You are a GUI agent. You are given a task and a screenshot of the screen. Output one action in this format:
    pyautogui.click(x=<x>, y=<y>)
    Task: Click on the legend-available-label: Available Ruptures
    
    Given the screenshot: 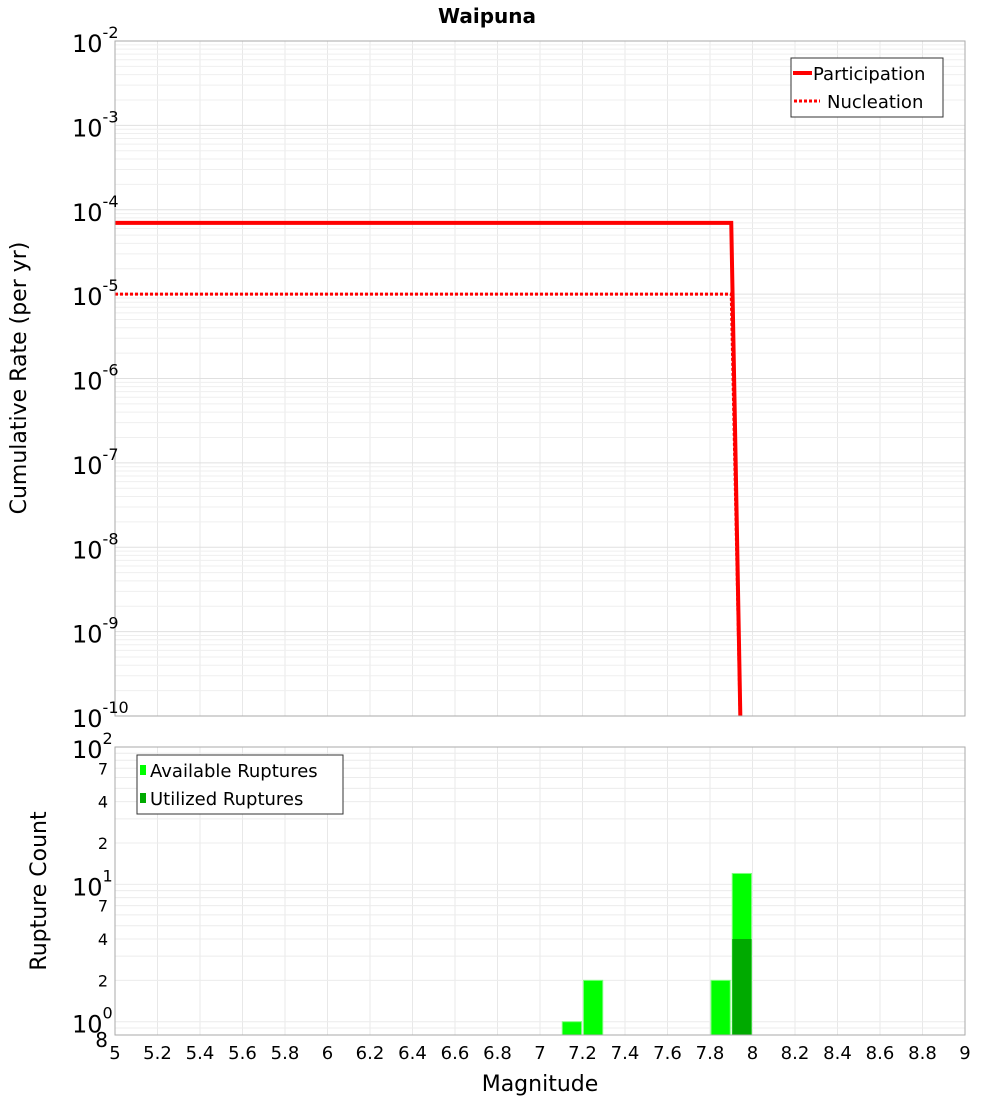 What is the action you would take?
    pyautogui.click(x=234, y=771)
    